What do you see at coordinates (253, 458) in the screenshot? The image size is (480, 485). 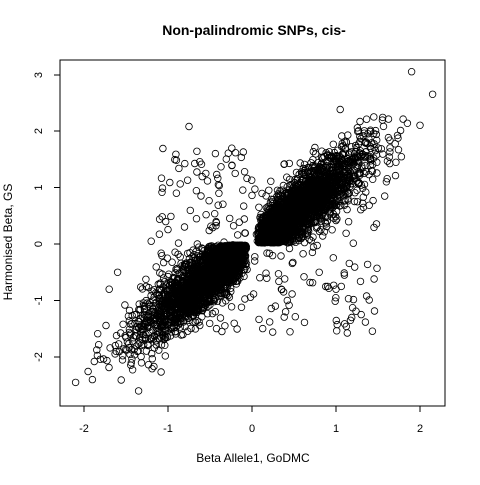 I see `x-axis-label: Beta Allele1, GoDMC` at bounding box center [253, 458].